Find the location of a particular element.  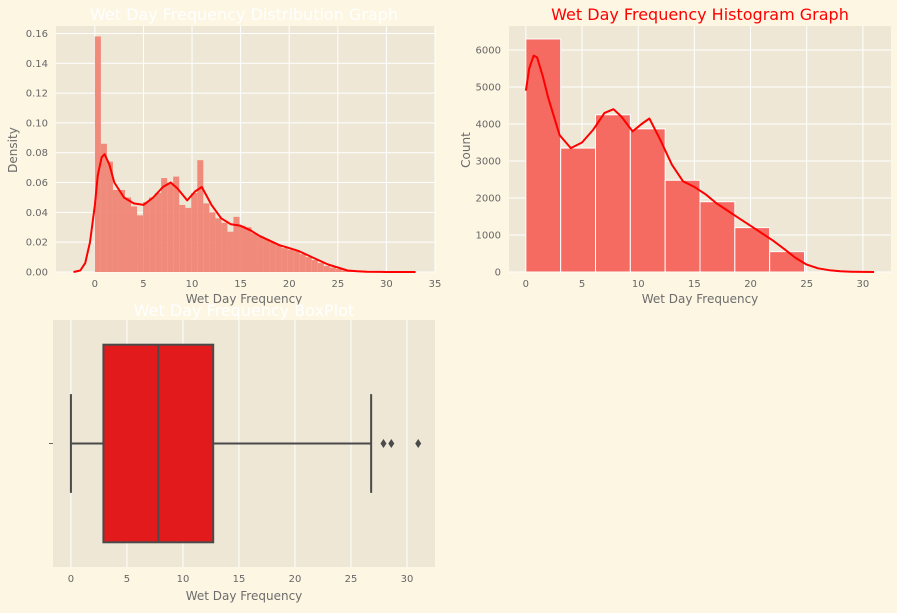

histogram-y-tick-label: 2000 is located at coordinates (488, 199).